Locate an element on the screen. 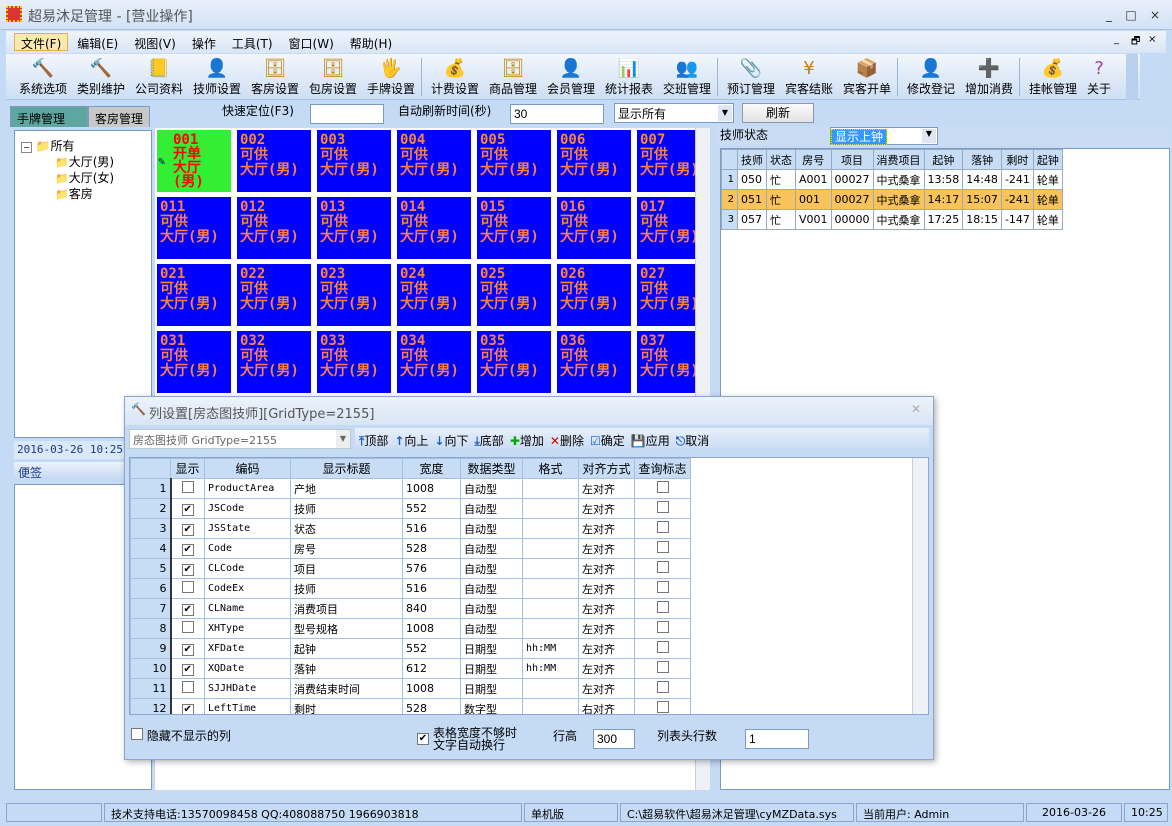 Image resolution: width=1172 pixels, height=826 pixels. table-row: 1 050 忙 A001 00027 中式桑拿 13:58 14:48 -241 轮单 is located at coordinates (892, 179).